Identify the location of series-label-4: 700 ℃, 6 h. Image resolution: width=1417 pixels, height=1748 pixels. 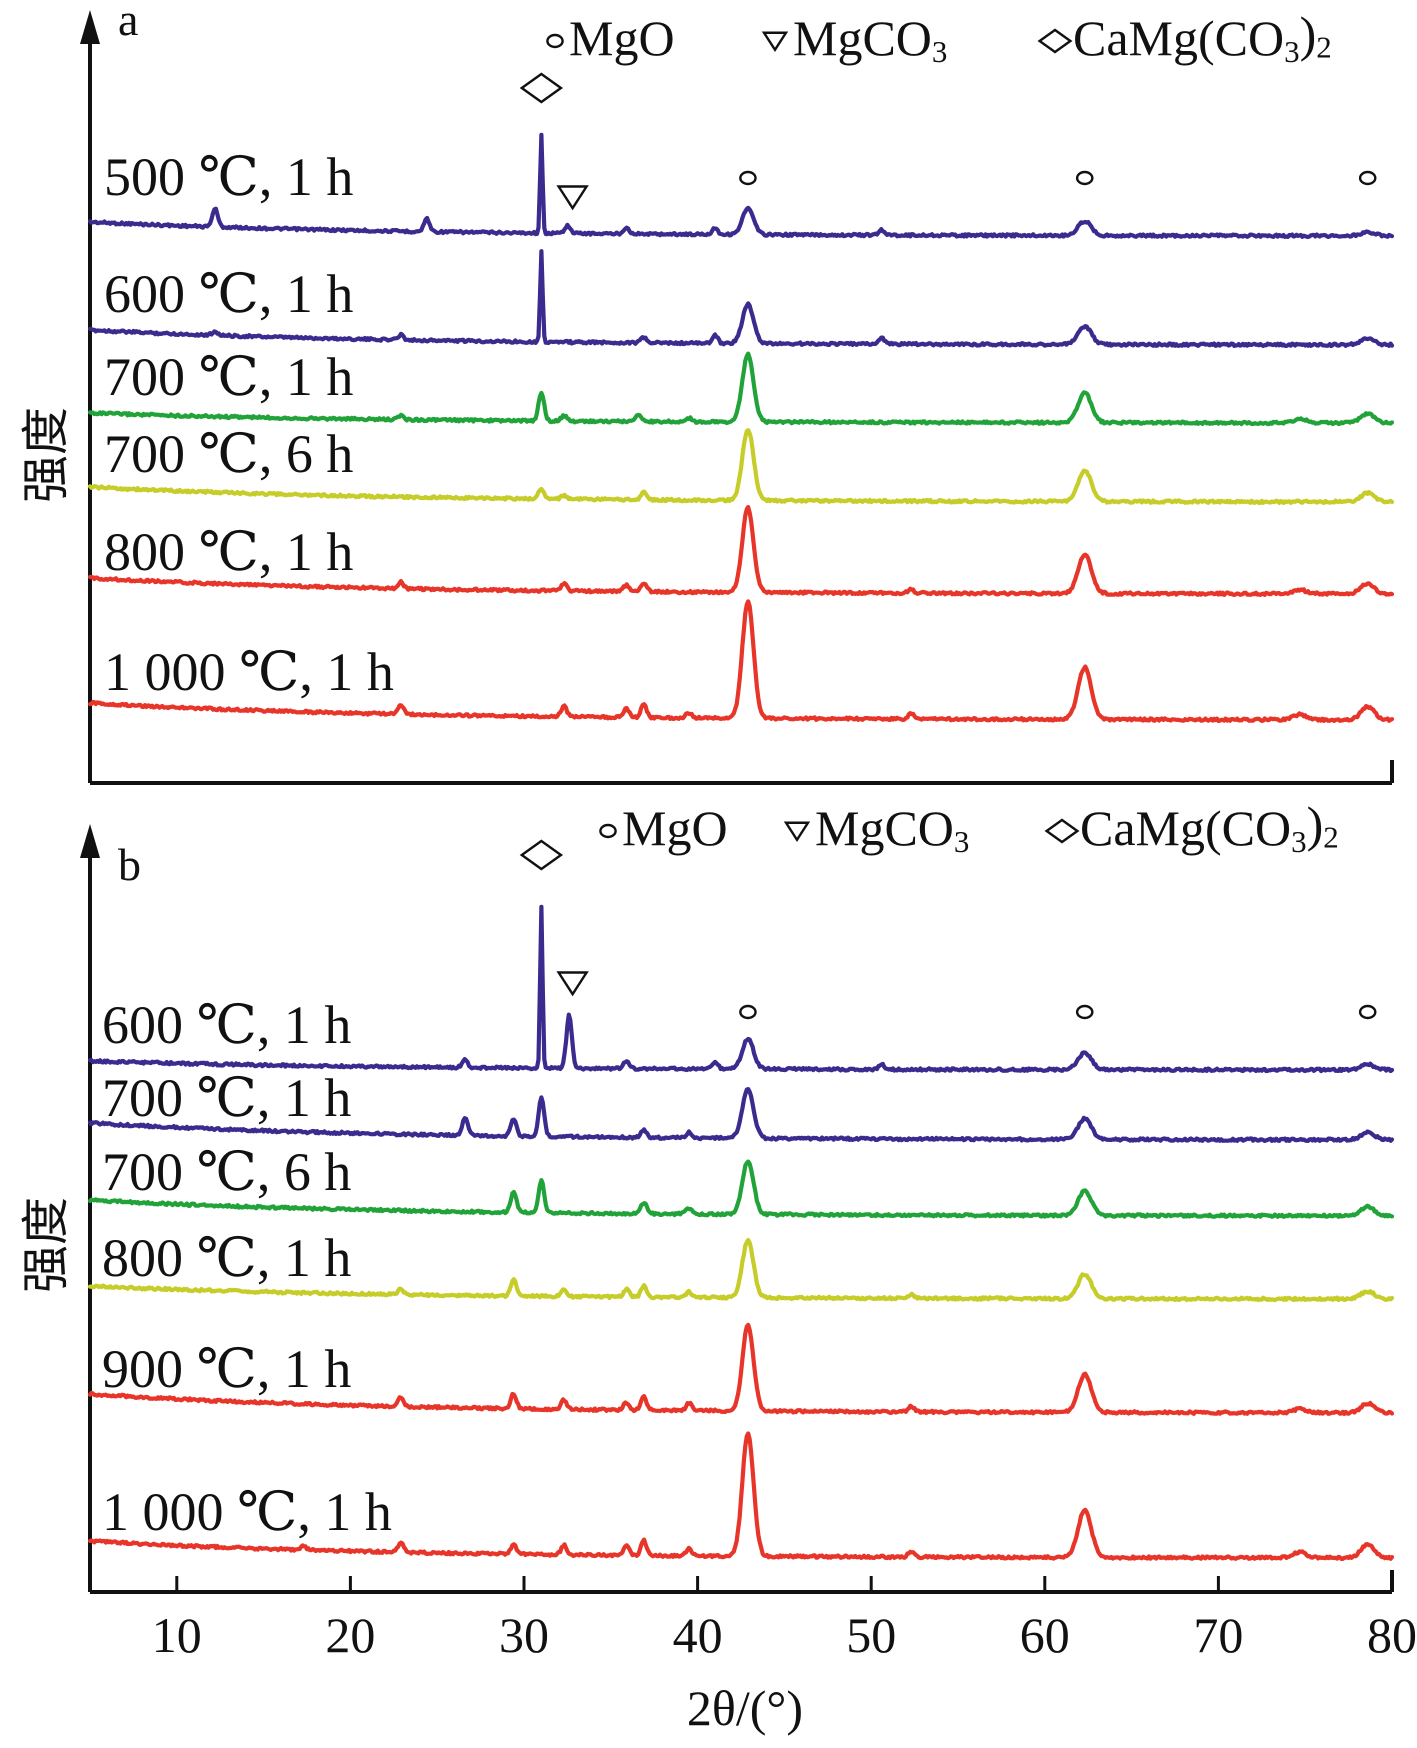
(228, 454).